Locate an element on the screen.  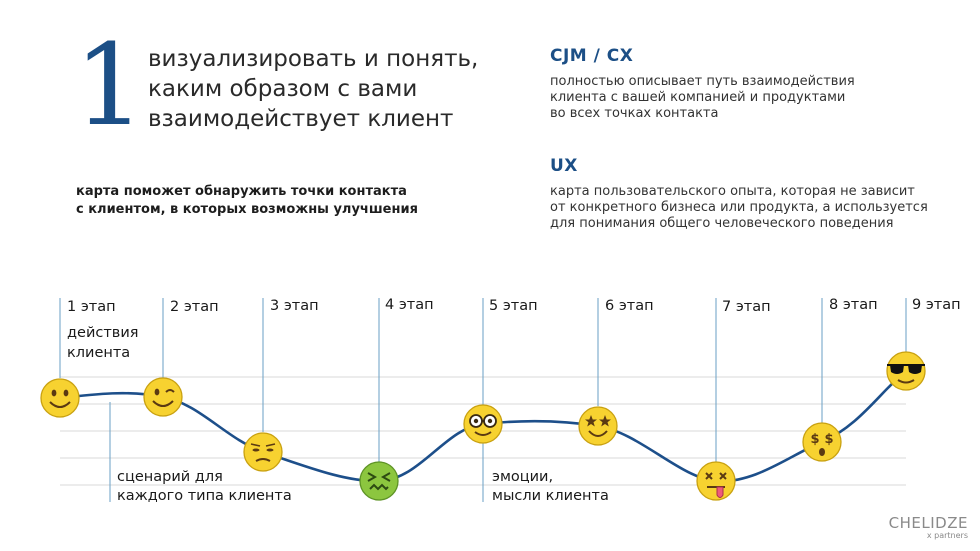
cjm-description-line: клиента с вашей компанией и продуктами is located at coordinates (698, 97).